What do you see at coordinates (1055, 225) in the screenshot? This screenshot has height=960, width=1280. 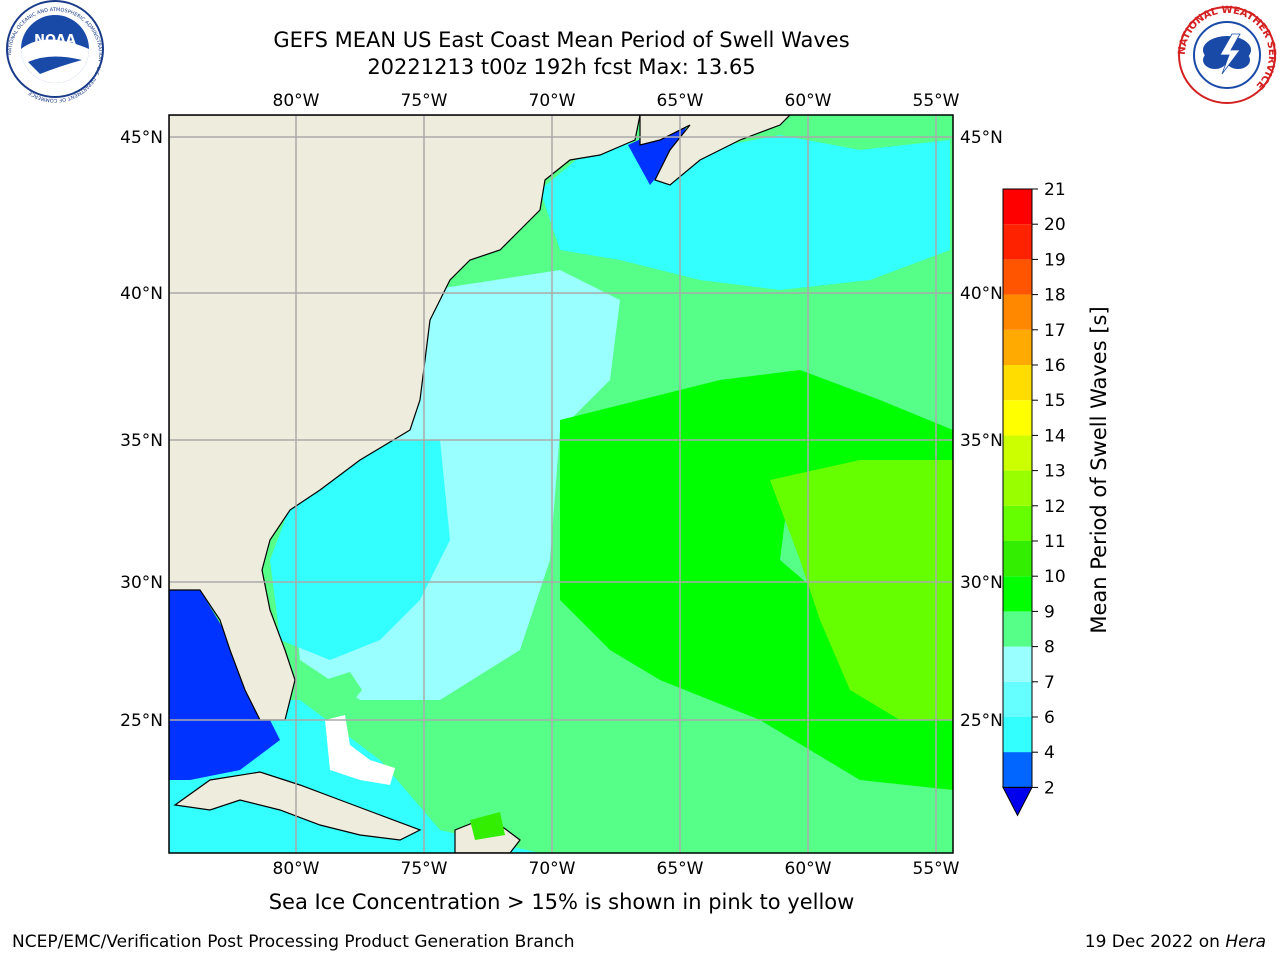 I see `colorbar-tick-label: 20` at bounding box center [1055, 225].